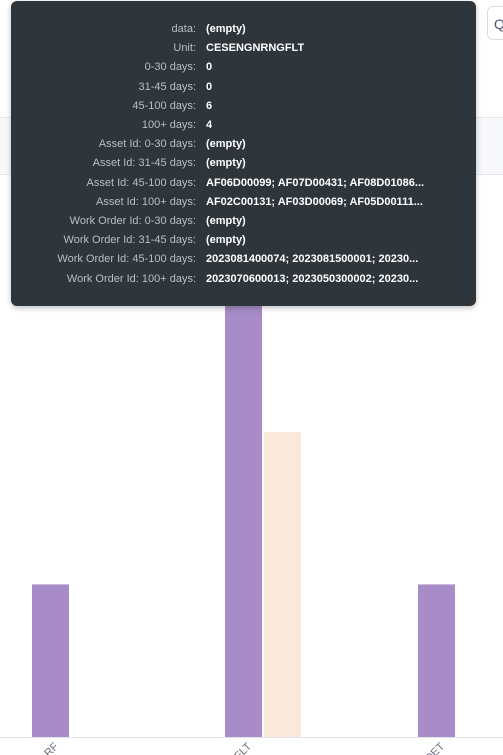  I want to click on tooltip-key: Work Order Id: 31-45 days:, so click(129, 240).